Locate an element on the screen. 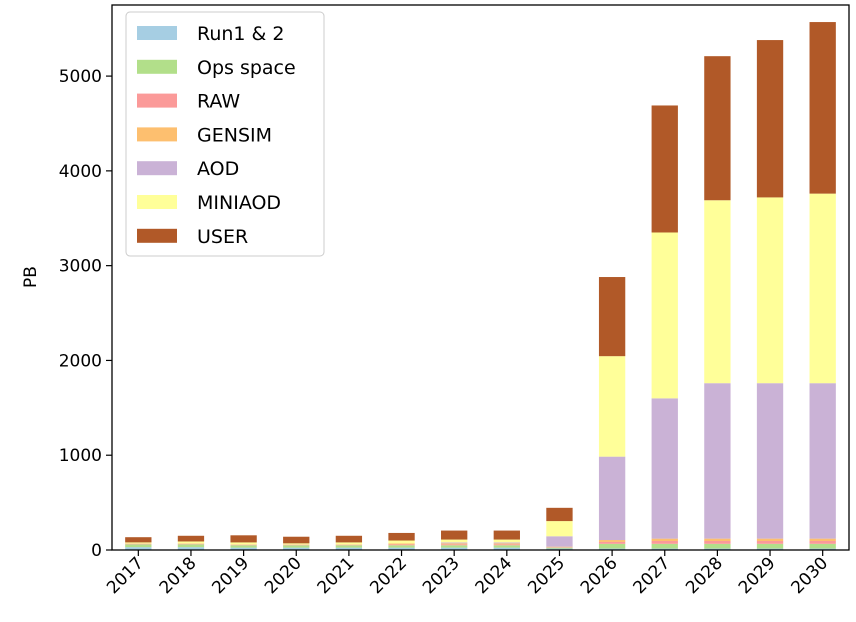 The width and height of the screenshot is (856, 622). x-tick-label: 2022 is located at coordinates (388, 575).